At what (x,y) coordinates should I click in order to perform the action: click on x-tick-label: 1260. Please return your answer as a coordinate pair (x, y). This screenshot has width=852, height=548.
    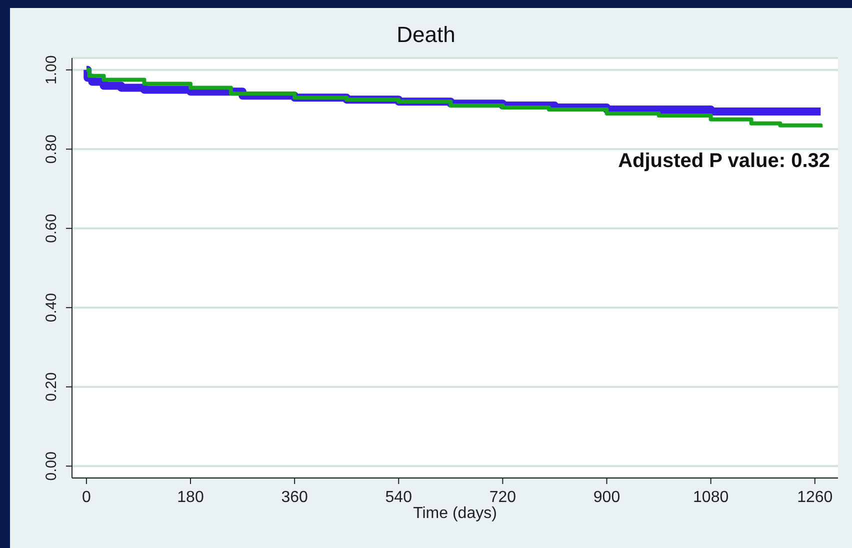
    Looking at the image, I should click on (815, 497).